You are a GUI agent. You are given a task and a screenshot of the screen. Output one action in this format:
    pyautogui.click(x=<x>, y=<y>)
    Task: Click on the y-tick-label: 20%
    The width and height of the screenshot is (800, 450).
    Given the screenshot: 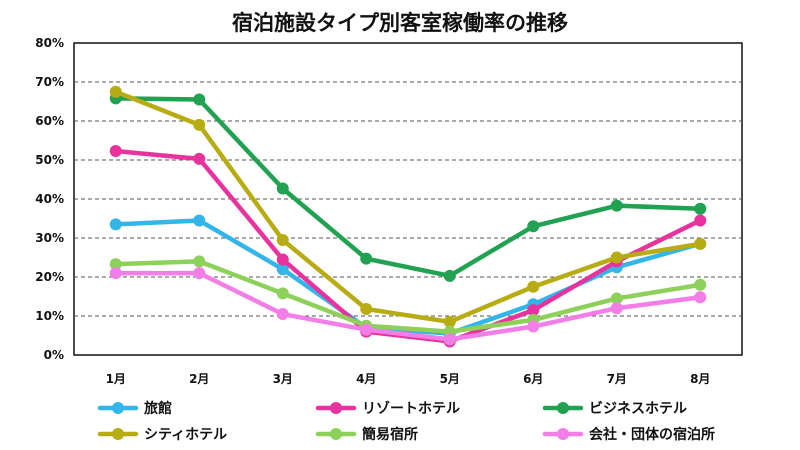 What is the action you would take?
    pyautogui.click(x=49, y=277)
    